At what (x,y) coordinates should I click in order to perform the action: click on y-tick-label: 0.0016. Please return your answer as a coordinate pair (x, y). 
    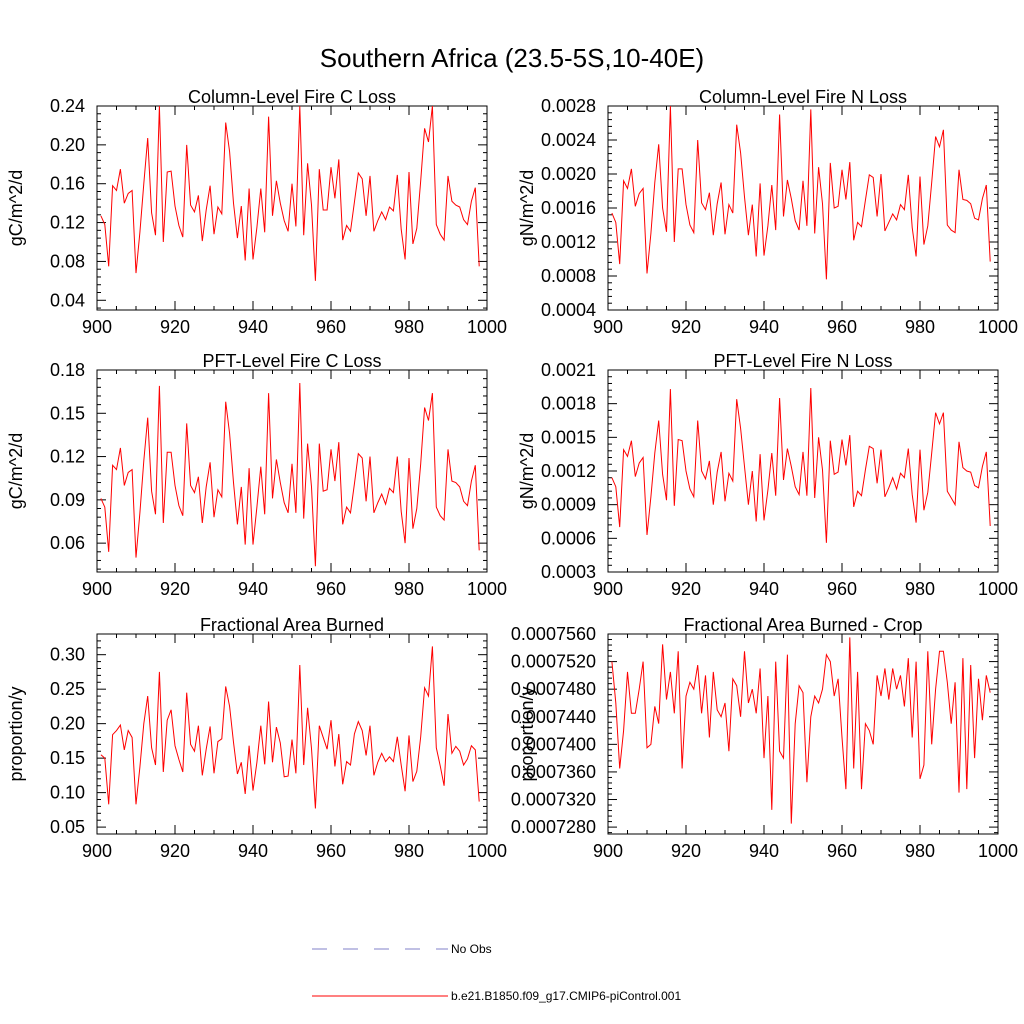
    Looking at the image, I should click on (568, 208).